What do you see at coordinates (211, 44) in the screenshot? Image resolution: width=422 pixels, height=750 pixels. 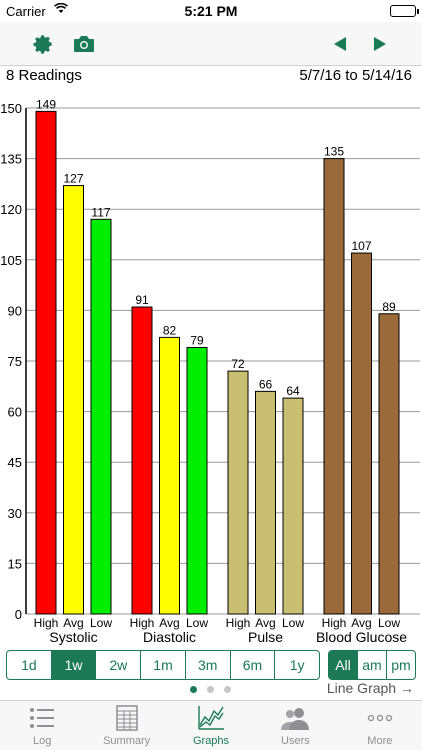 I see `toolbar` at bounding box center [211, 44].